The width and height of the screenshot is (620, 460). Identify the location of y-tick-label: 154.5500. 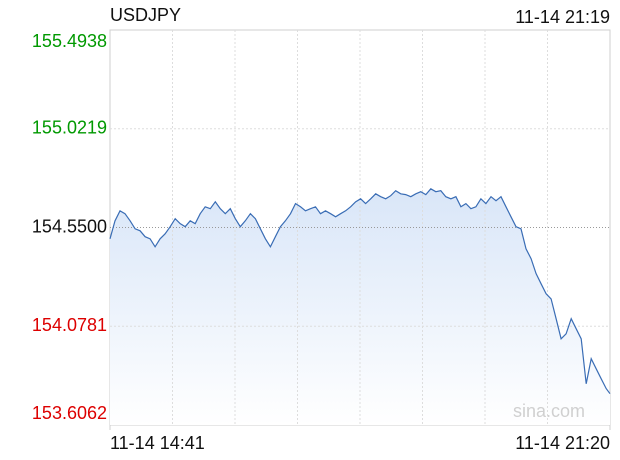
(69, 226).